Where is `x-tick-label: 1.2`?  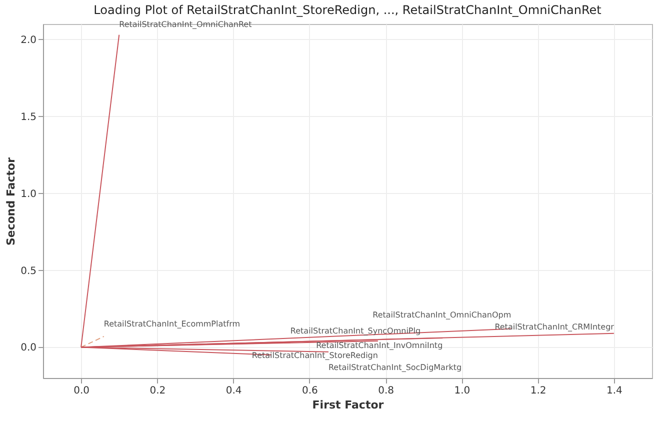 x-tick-label: 1.2 is located at coordinates (538, 391).